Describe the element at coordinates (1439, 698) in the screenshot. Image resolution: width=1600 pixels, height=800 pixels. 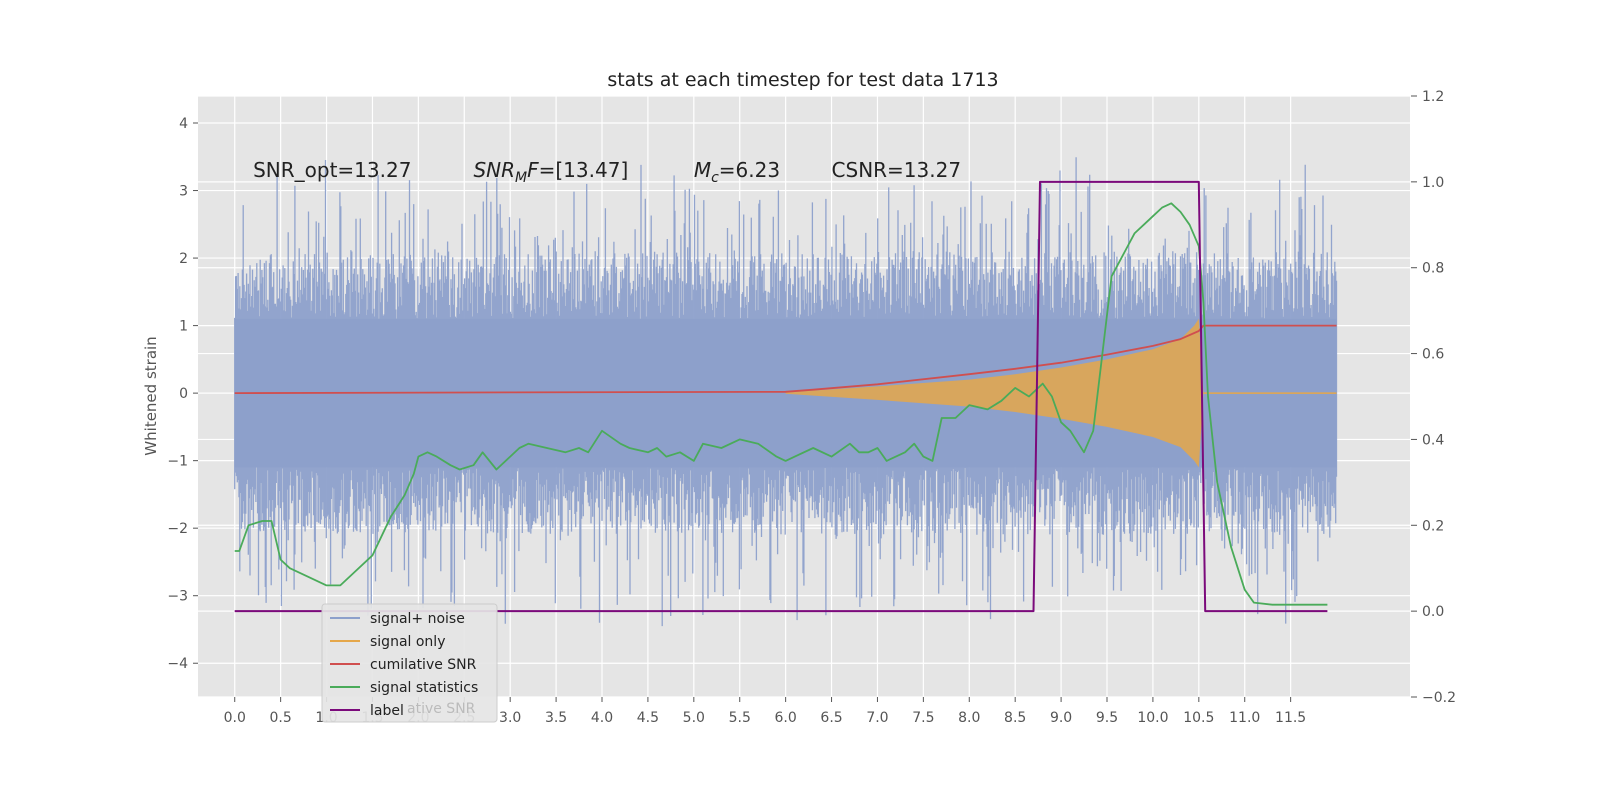
I see `y2-tick-label: −0.2` at that location.